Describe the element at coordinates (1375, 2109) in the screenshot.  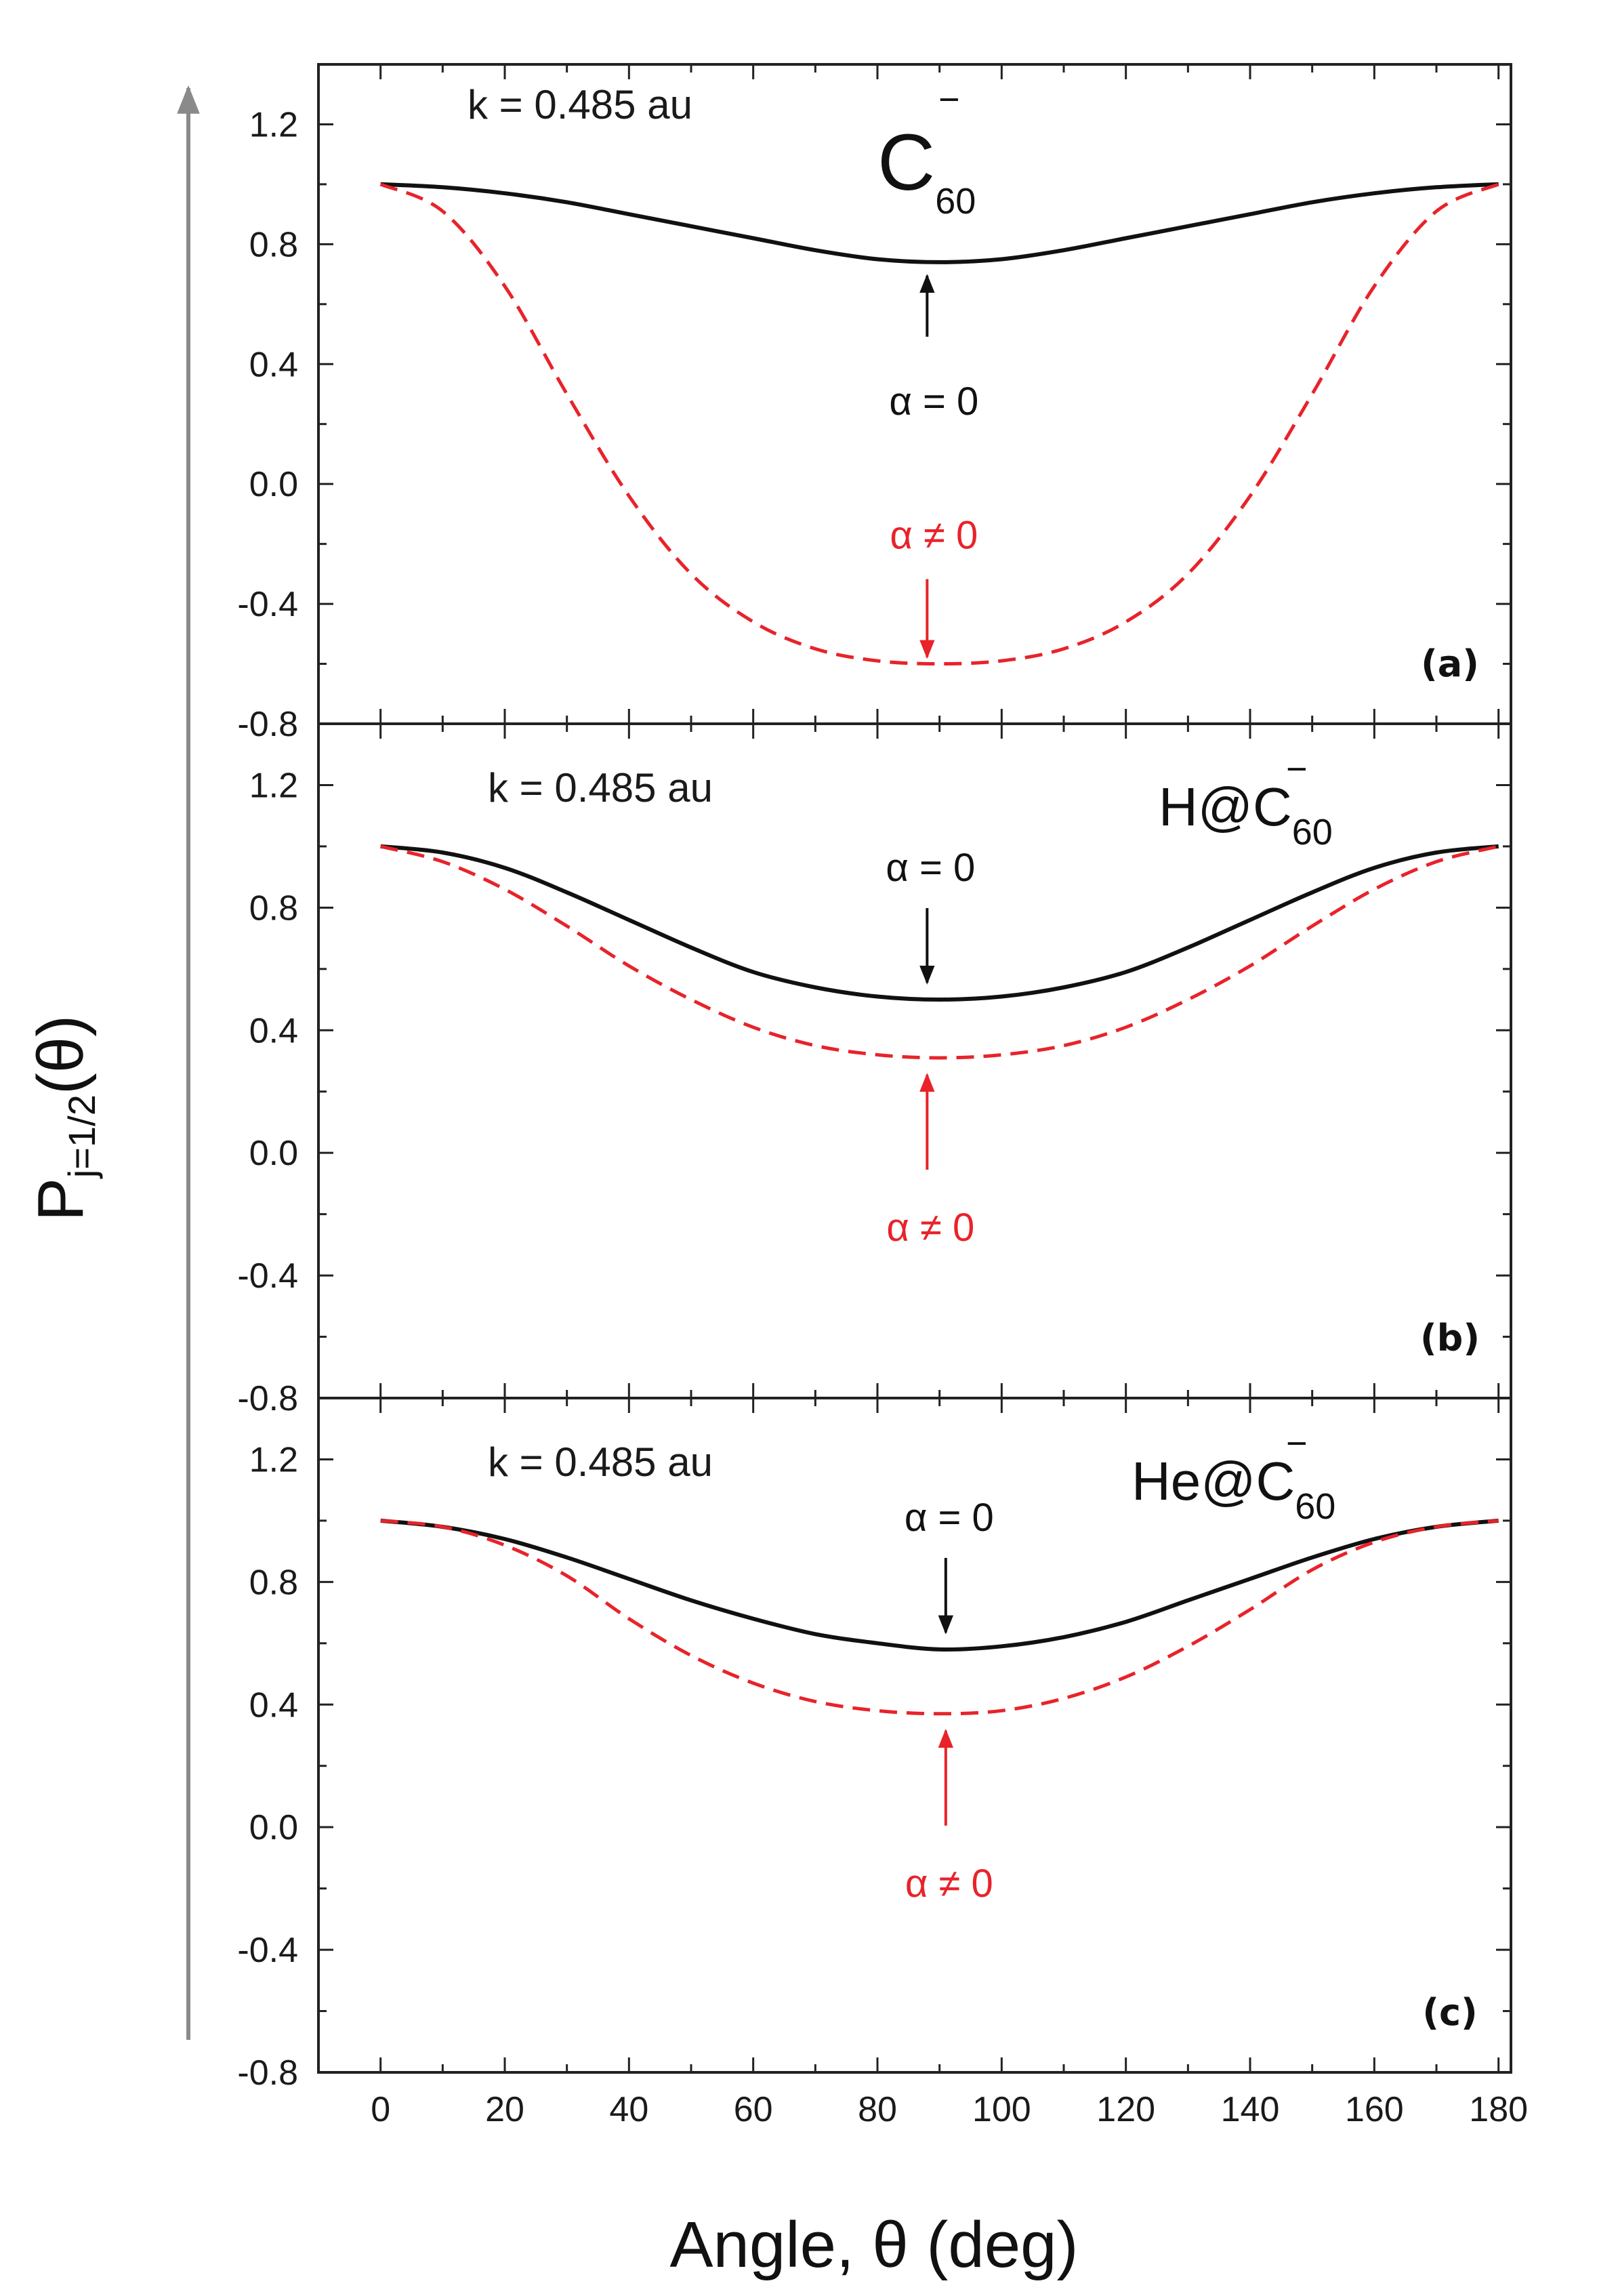
I see `x-tick-label: 160` at that location.